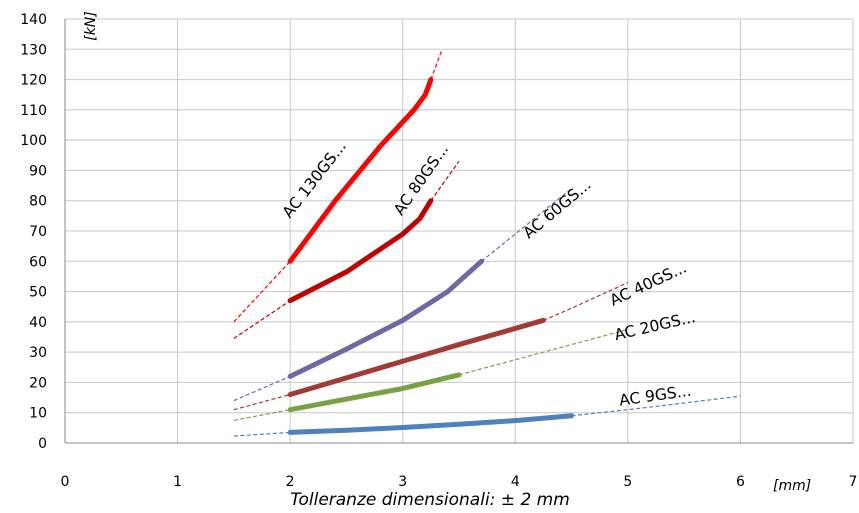 This screenshot has width=859, height=513. What do you see at coordinates (33, 141) in the screenshot?
I see `y-tick-label: 100` at bounding box center [33, 141].